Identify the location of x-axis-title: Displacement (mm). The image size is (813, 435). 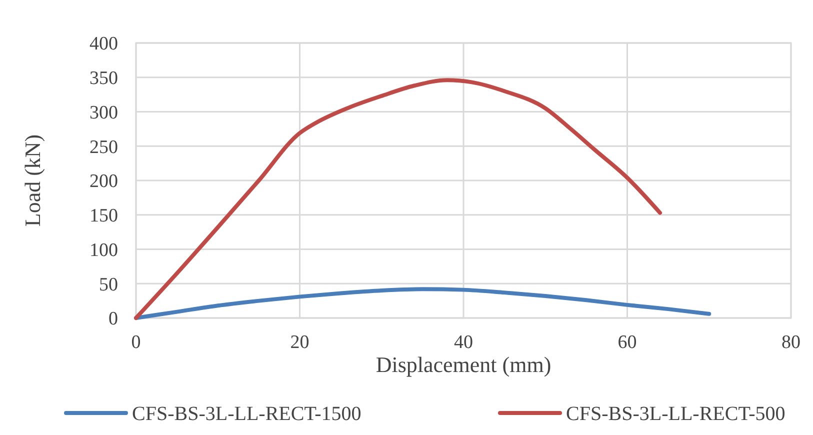
(464, 364).